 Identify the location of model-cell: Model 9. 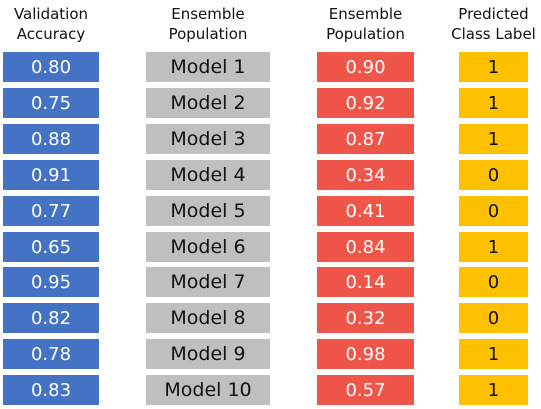
(208, 354).